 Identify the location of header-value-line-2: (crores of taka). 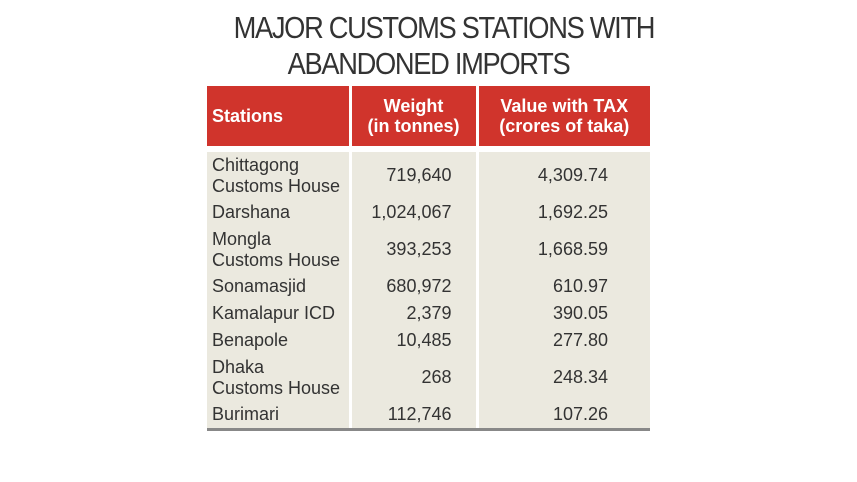
(564, 126).